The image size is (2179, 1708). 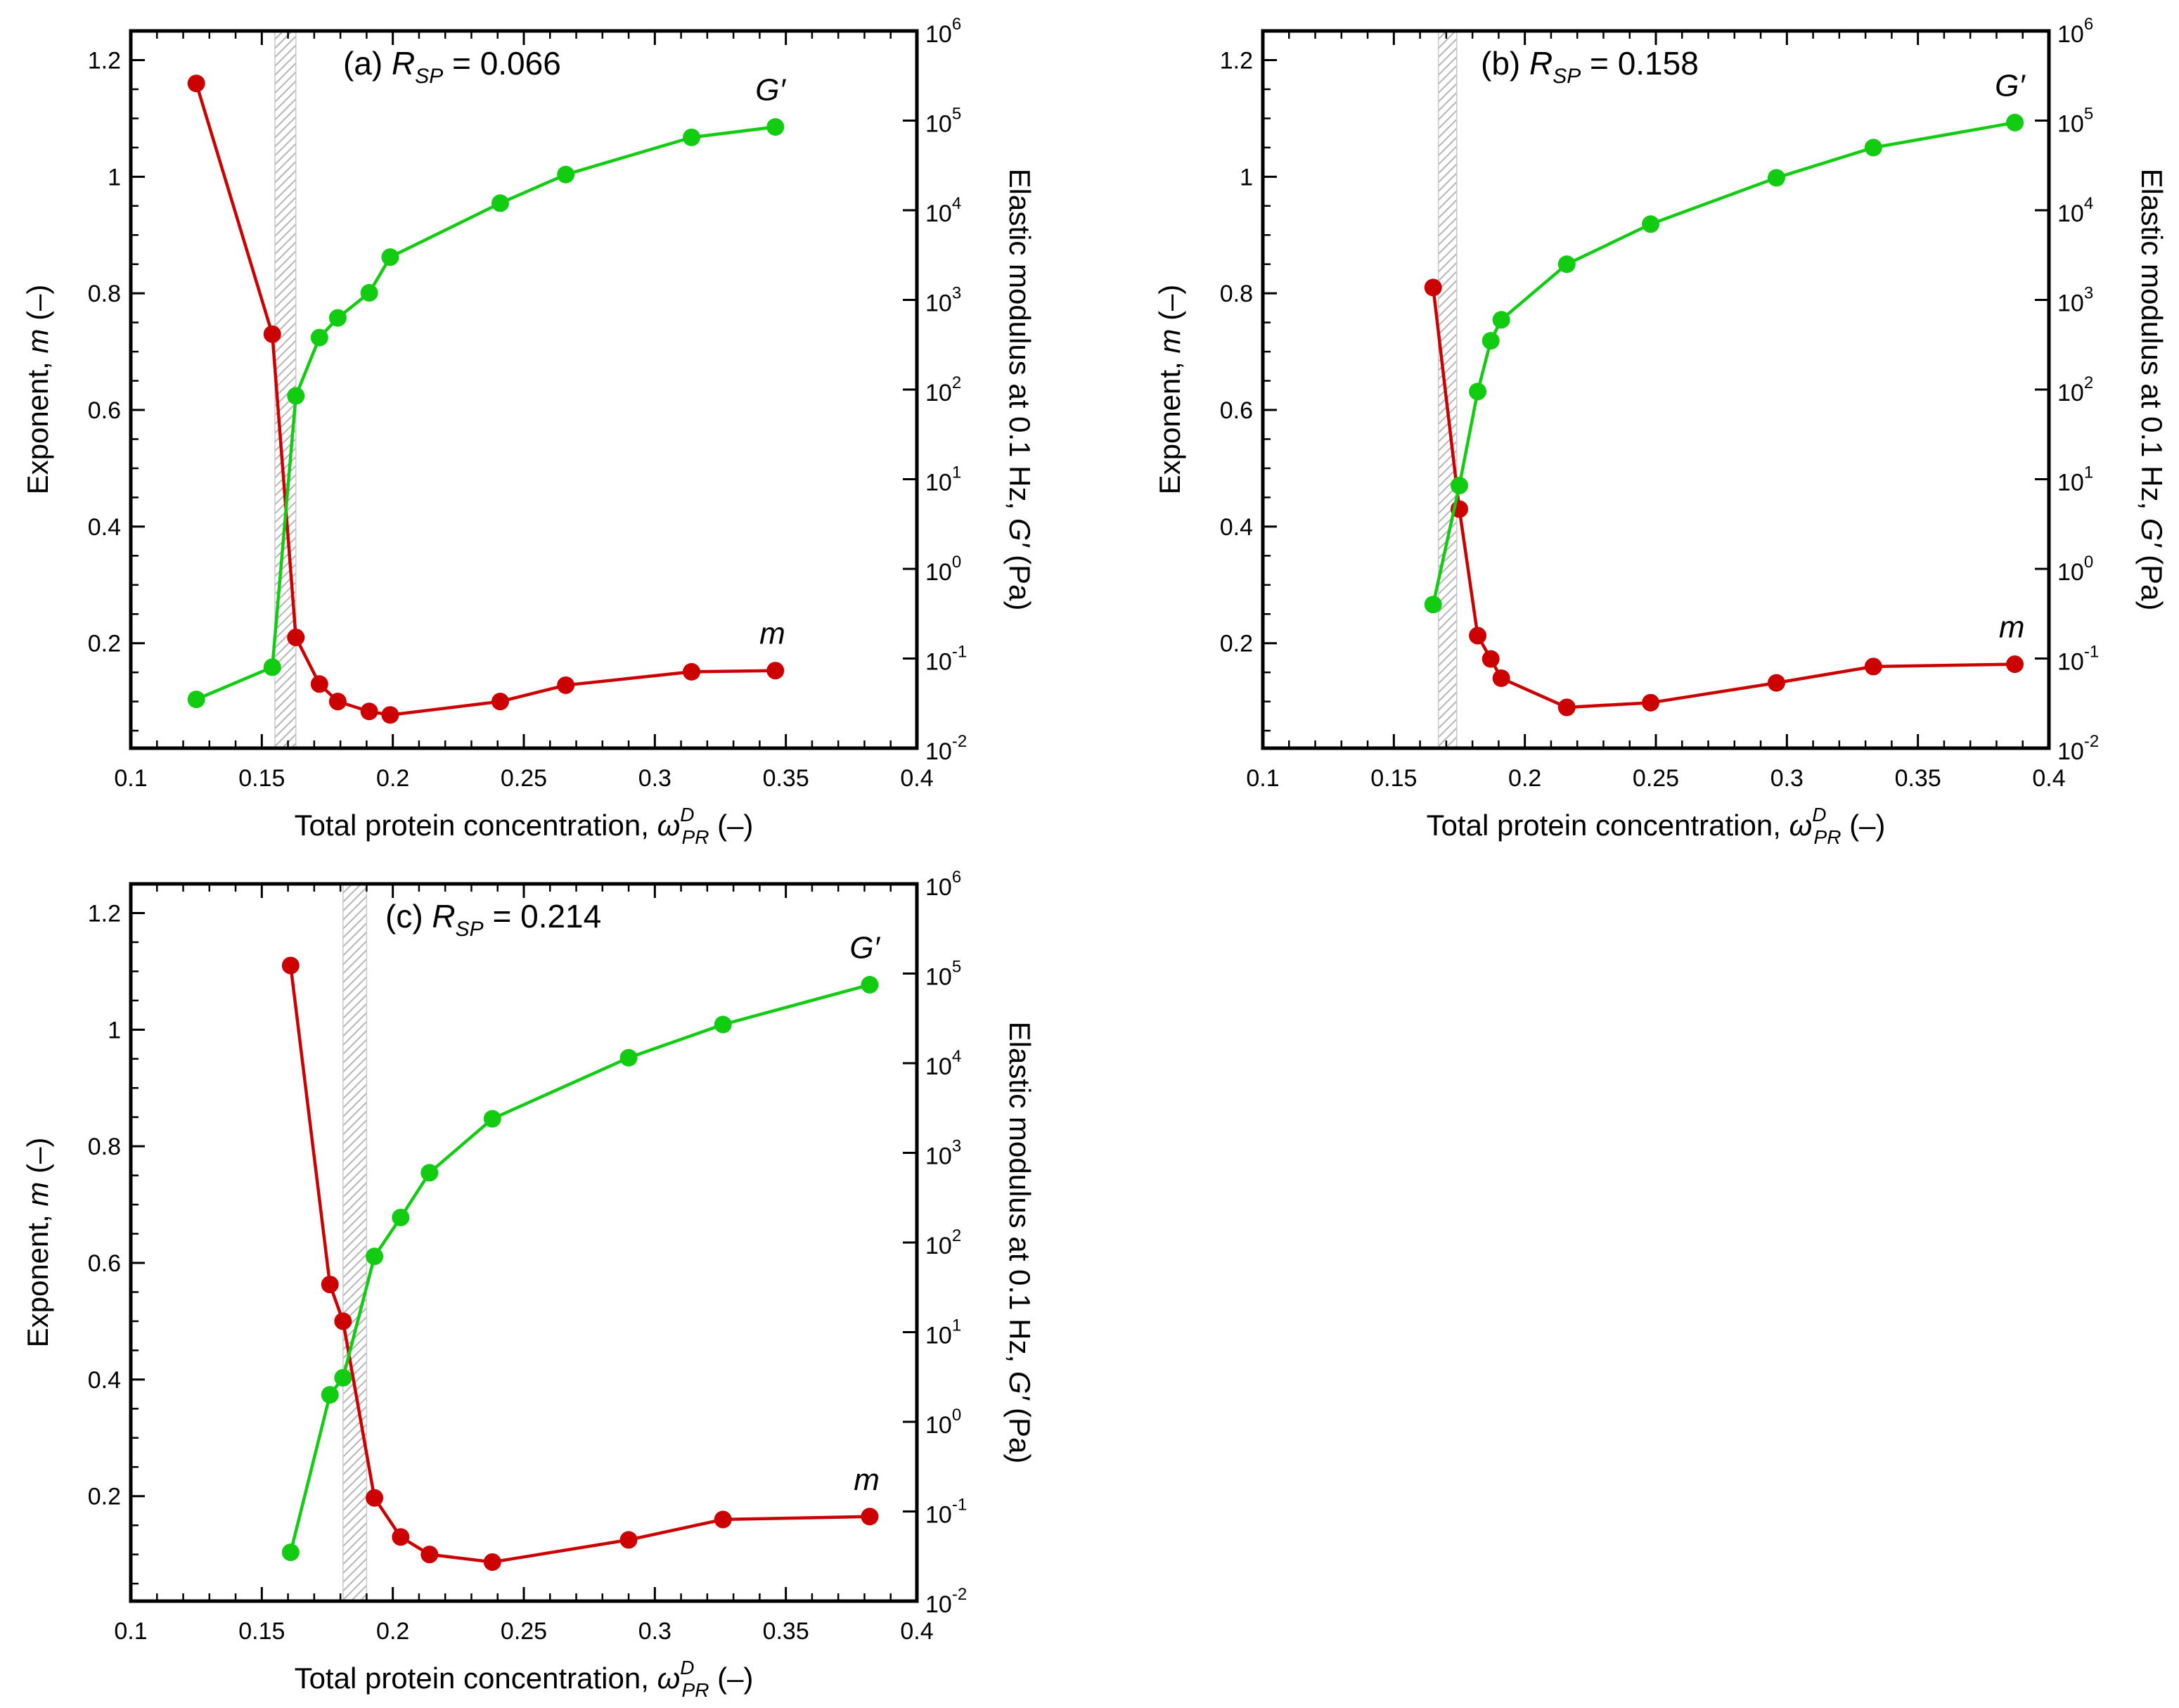 I want to click on y-right-tick-exponent: 2, so click(x=957, y=383).